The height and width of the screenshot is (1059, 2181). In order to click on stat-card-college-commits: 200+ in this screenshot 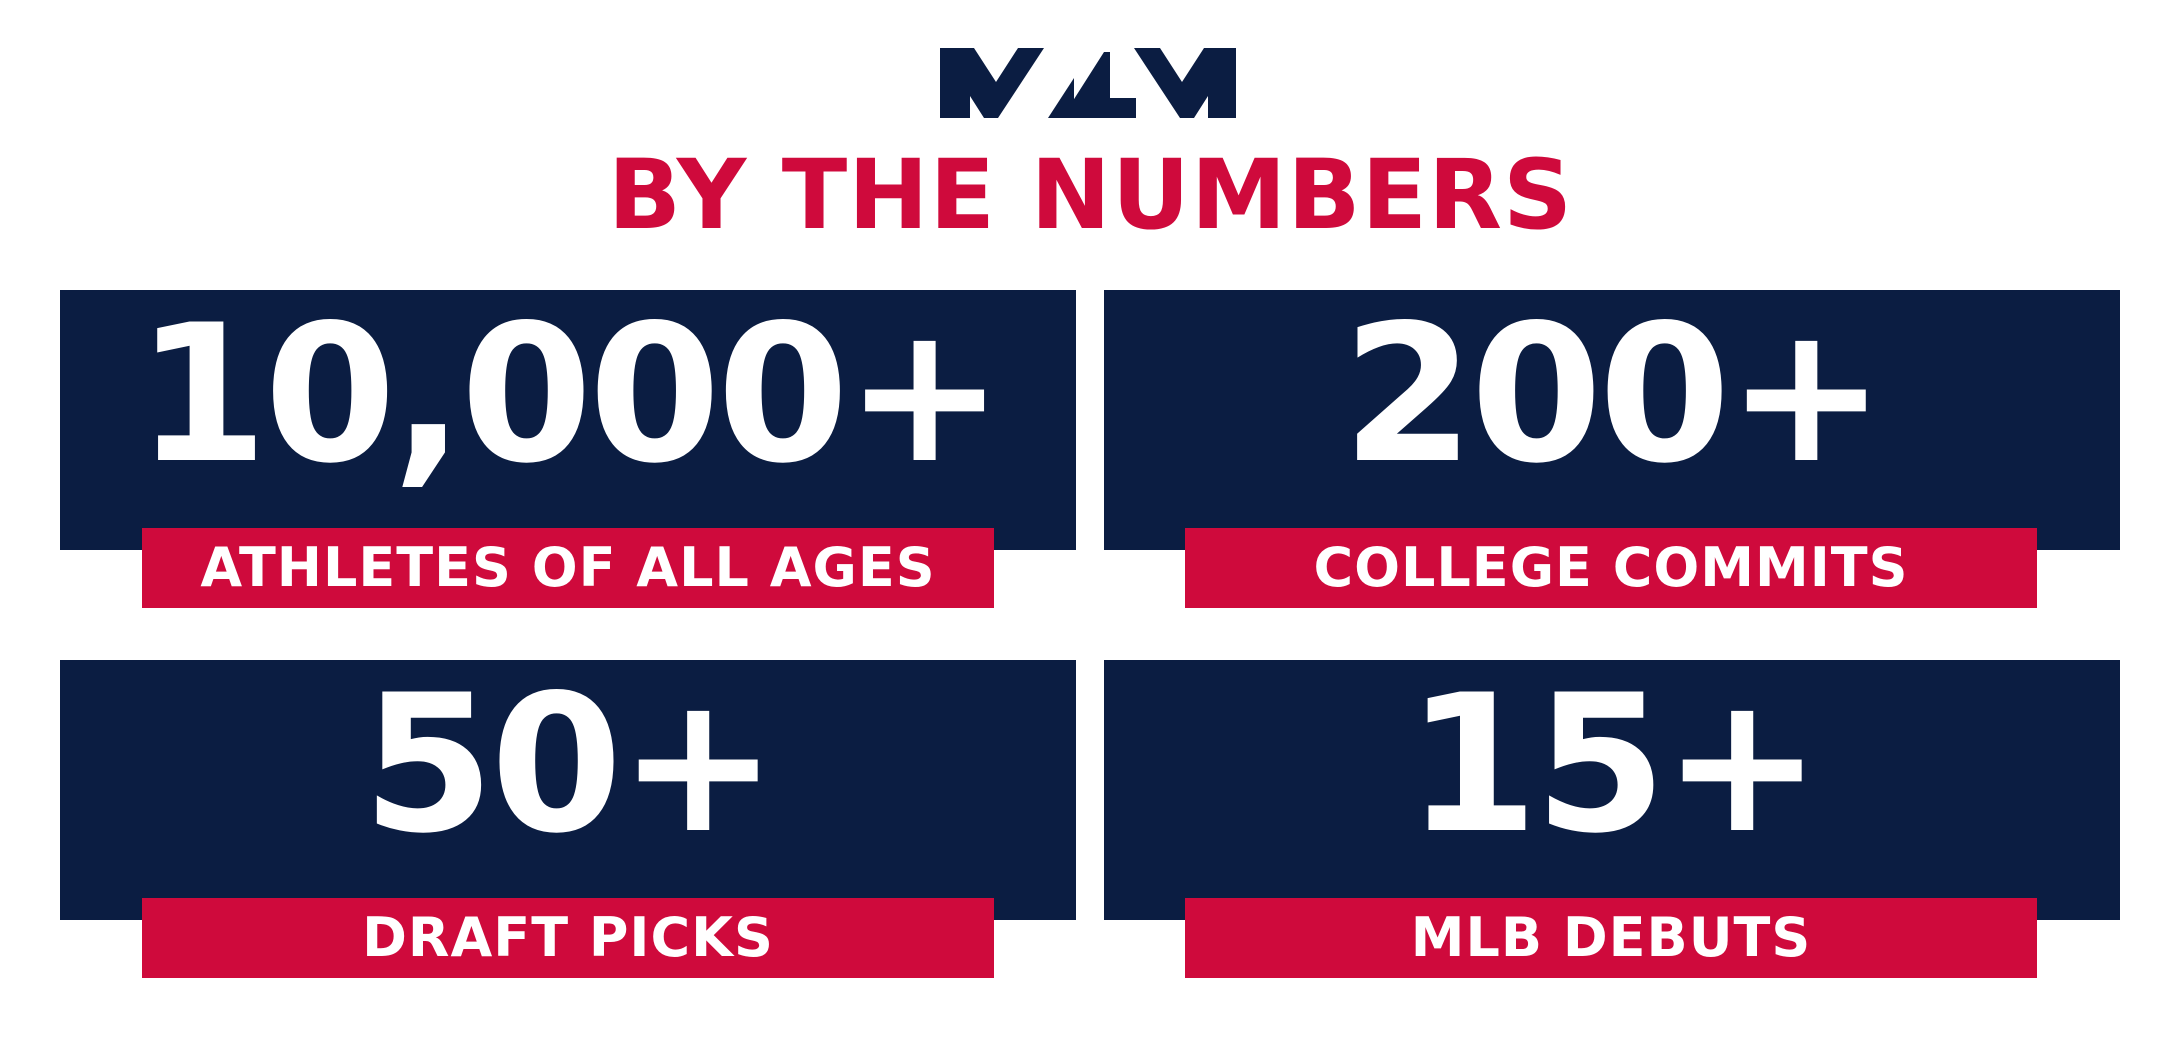, I will do `click(1612, 420)`.